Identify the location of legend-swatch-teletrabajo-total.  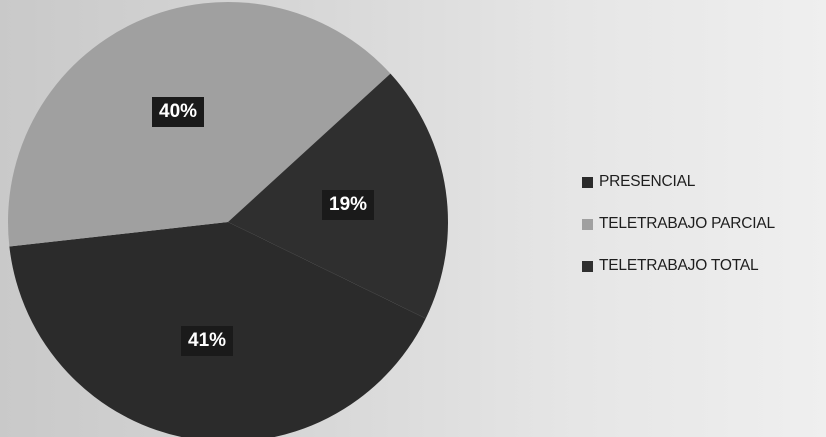
(587, 266).